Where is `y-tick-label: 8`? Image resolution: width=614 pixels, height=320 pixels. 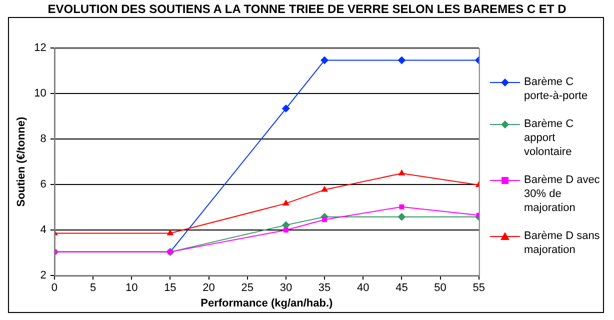 y-tick-label: 8 is located at coordinates (43, 139).